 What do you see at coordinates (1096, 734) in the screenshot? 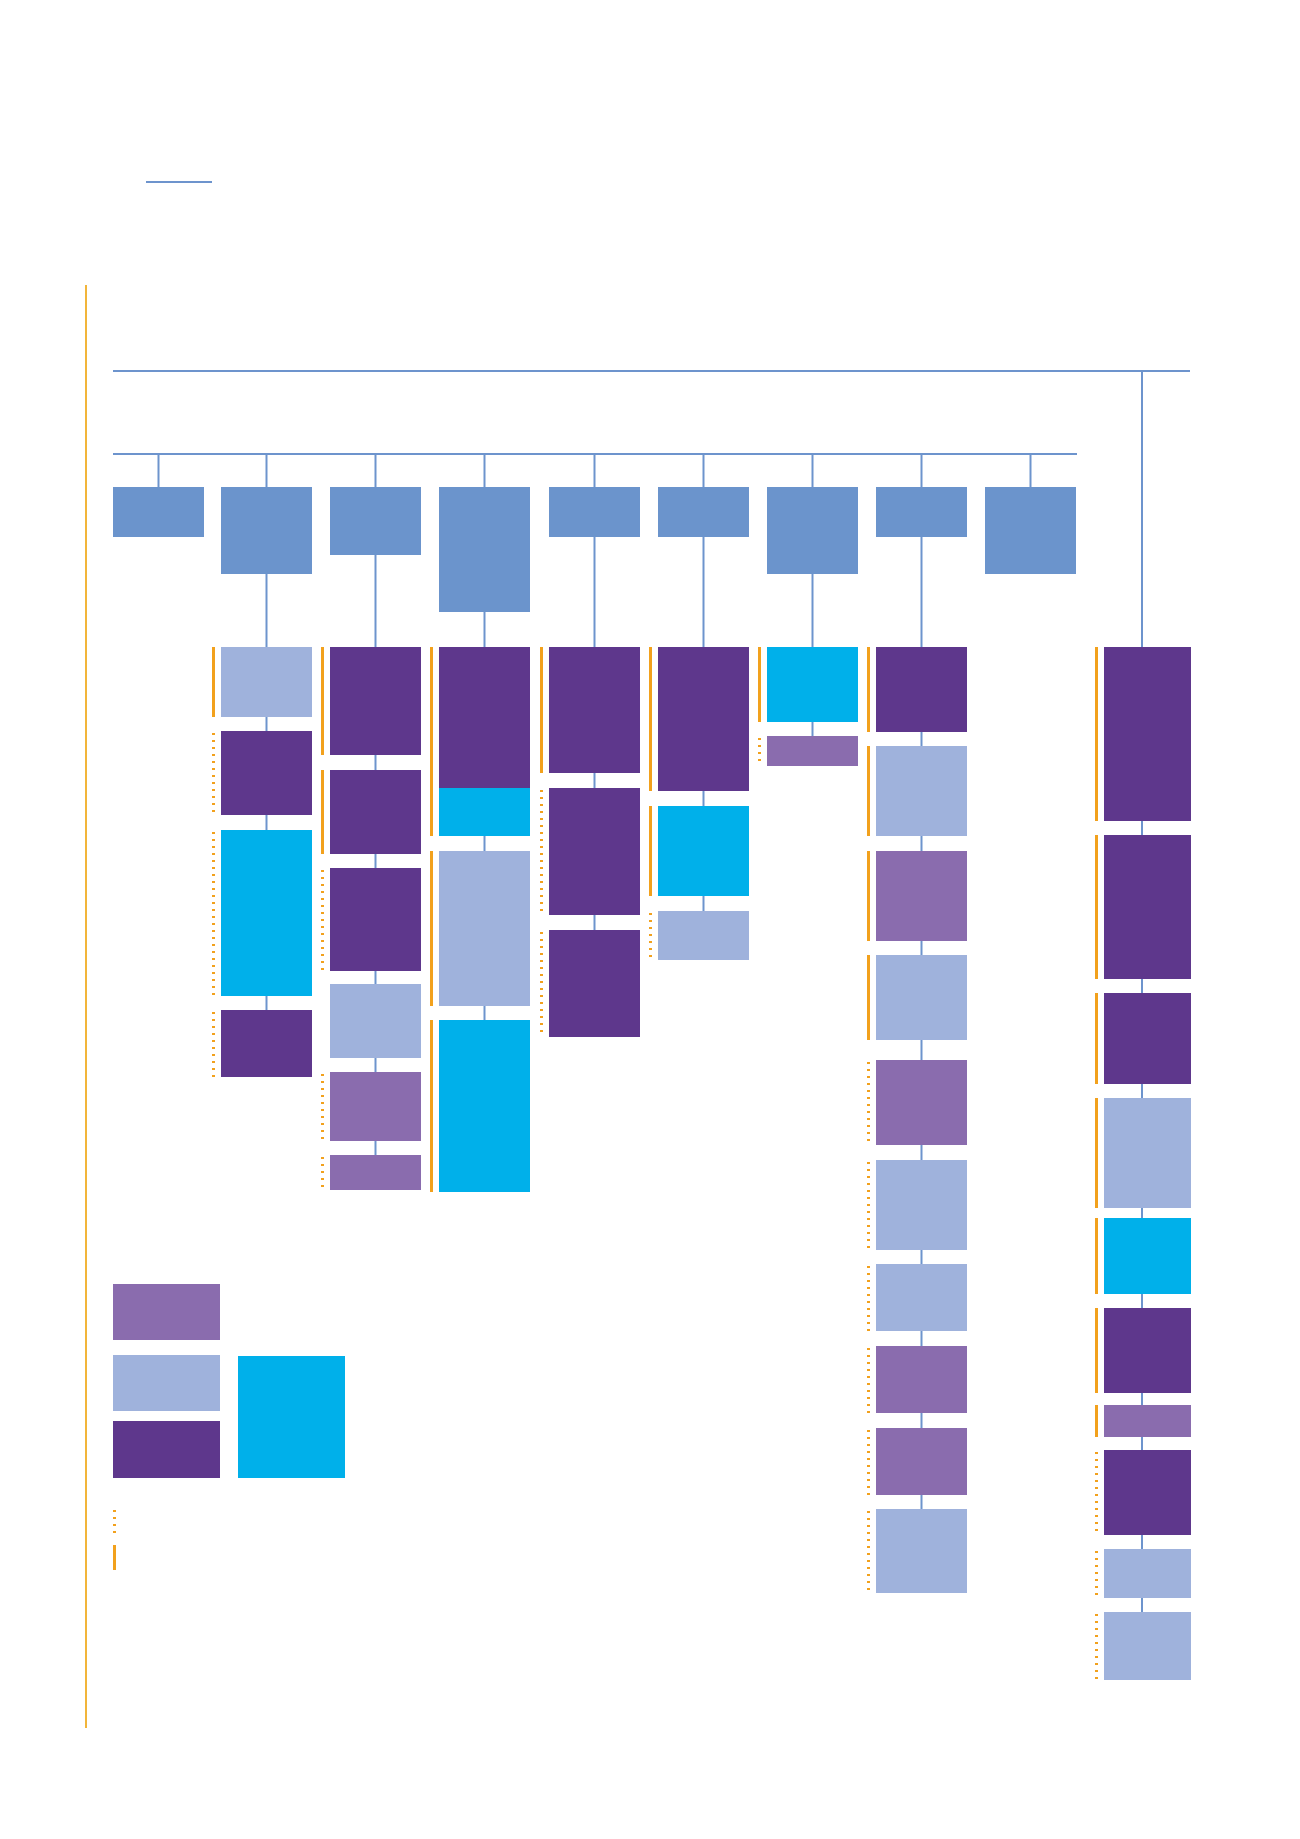
I see `right-branch-child-1-marker` at bounding box center [1096, 734].